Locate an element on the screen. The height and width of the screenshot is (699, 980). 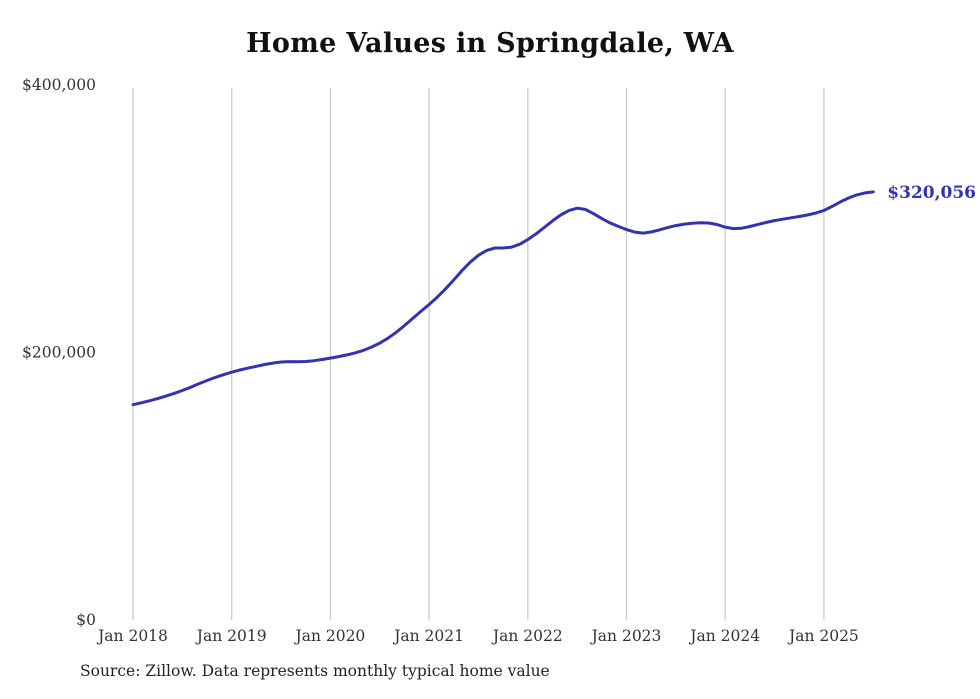
x-tick-label: Jan 2019 is located at coordinates (231, 636).